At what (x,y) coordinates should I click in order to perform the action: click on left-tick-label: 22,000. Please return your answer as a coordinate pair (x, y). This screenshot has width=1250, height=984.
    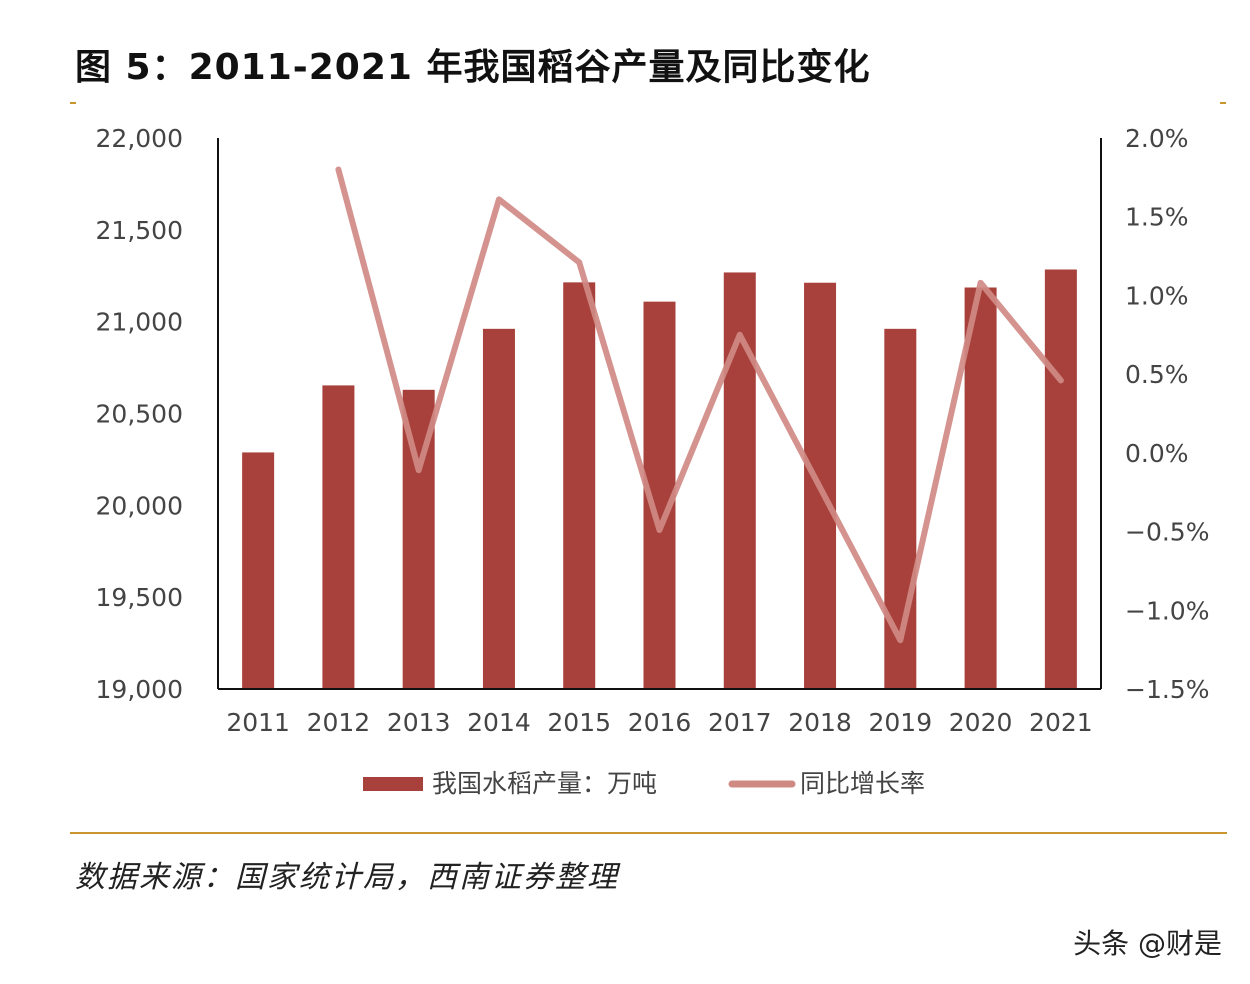
    Looking at the image, I should click on (139, 138).